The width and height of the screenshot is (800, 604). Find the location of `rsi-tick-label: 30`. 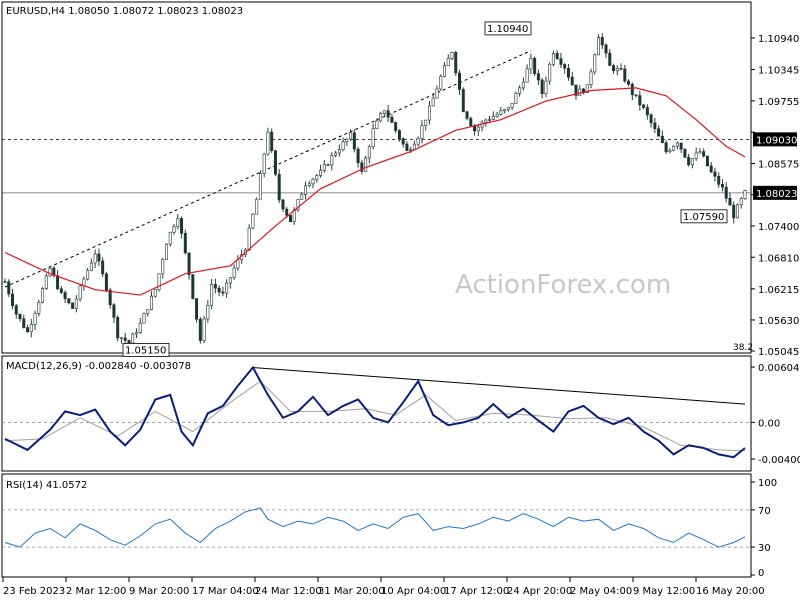

rsi-tick-label: 30 is located at coordinates (764, 548).